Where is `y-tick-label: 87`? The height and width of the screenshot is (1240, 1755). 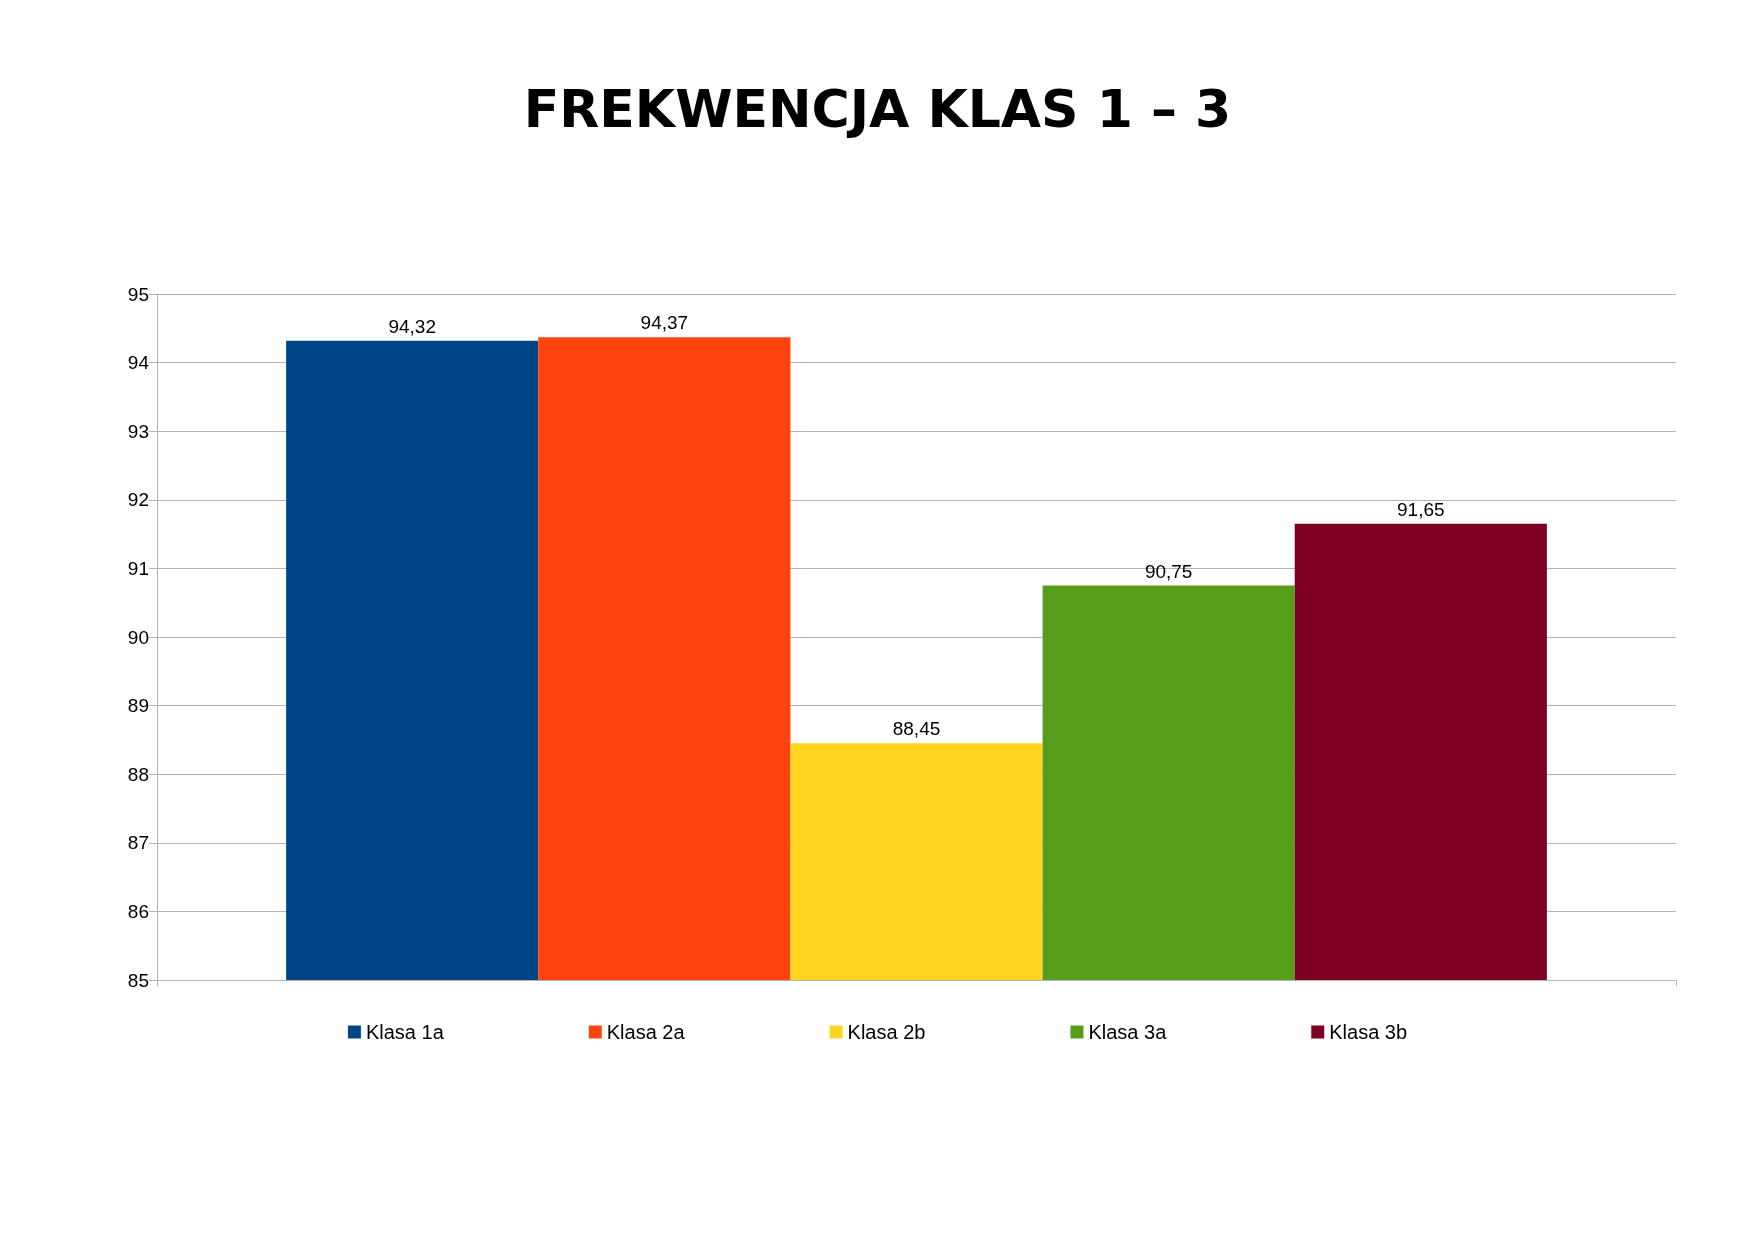
y-tick-label: 87 is located at coordinates (138, 843).